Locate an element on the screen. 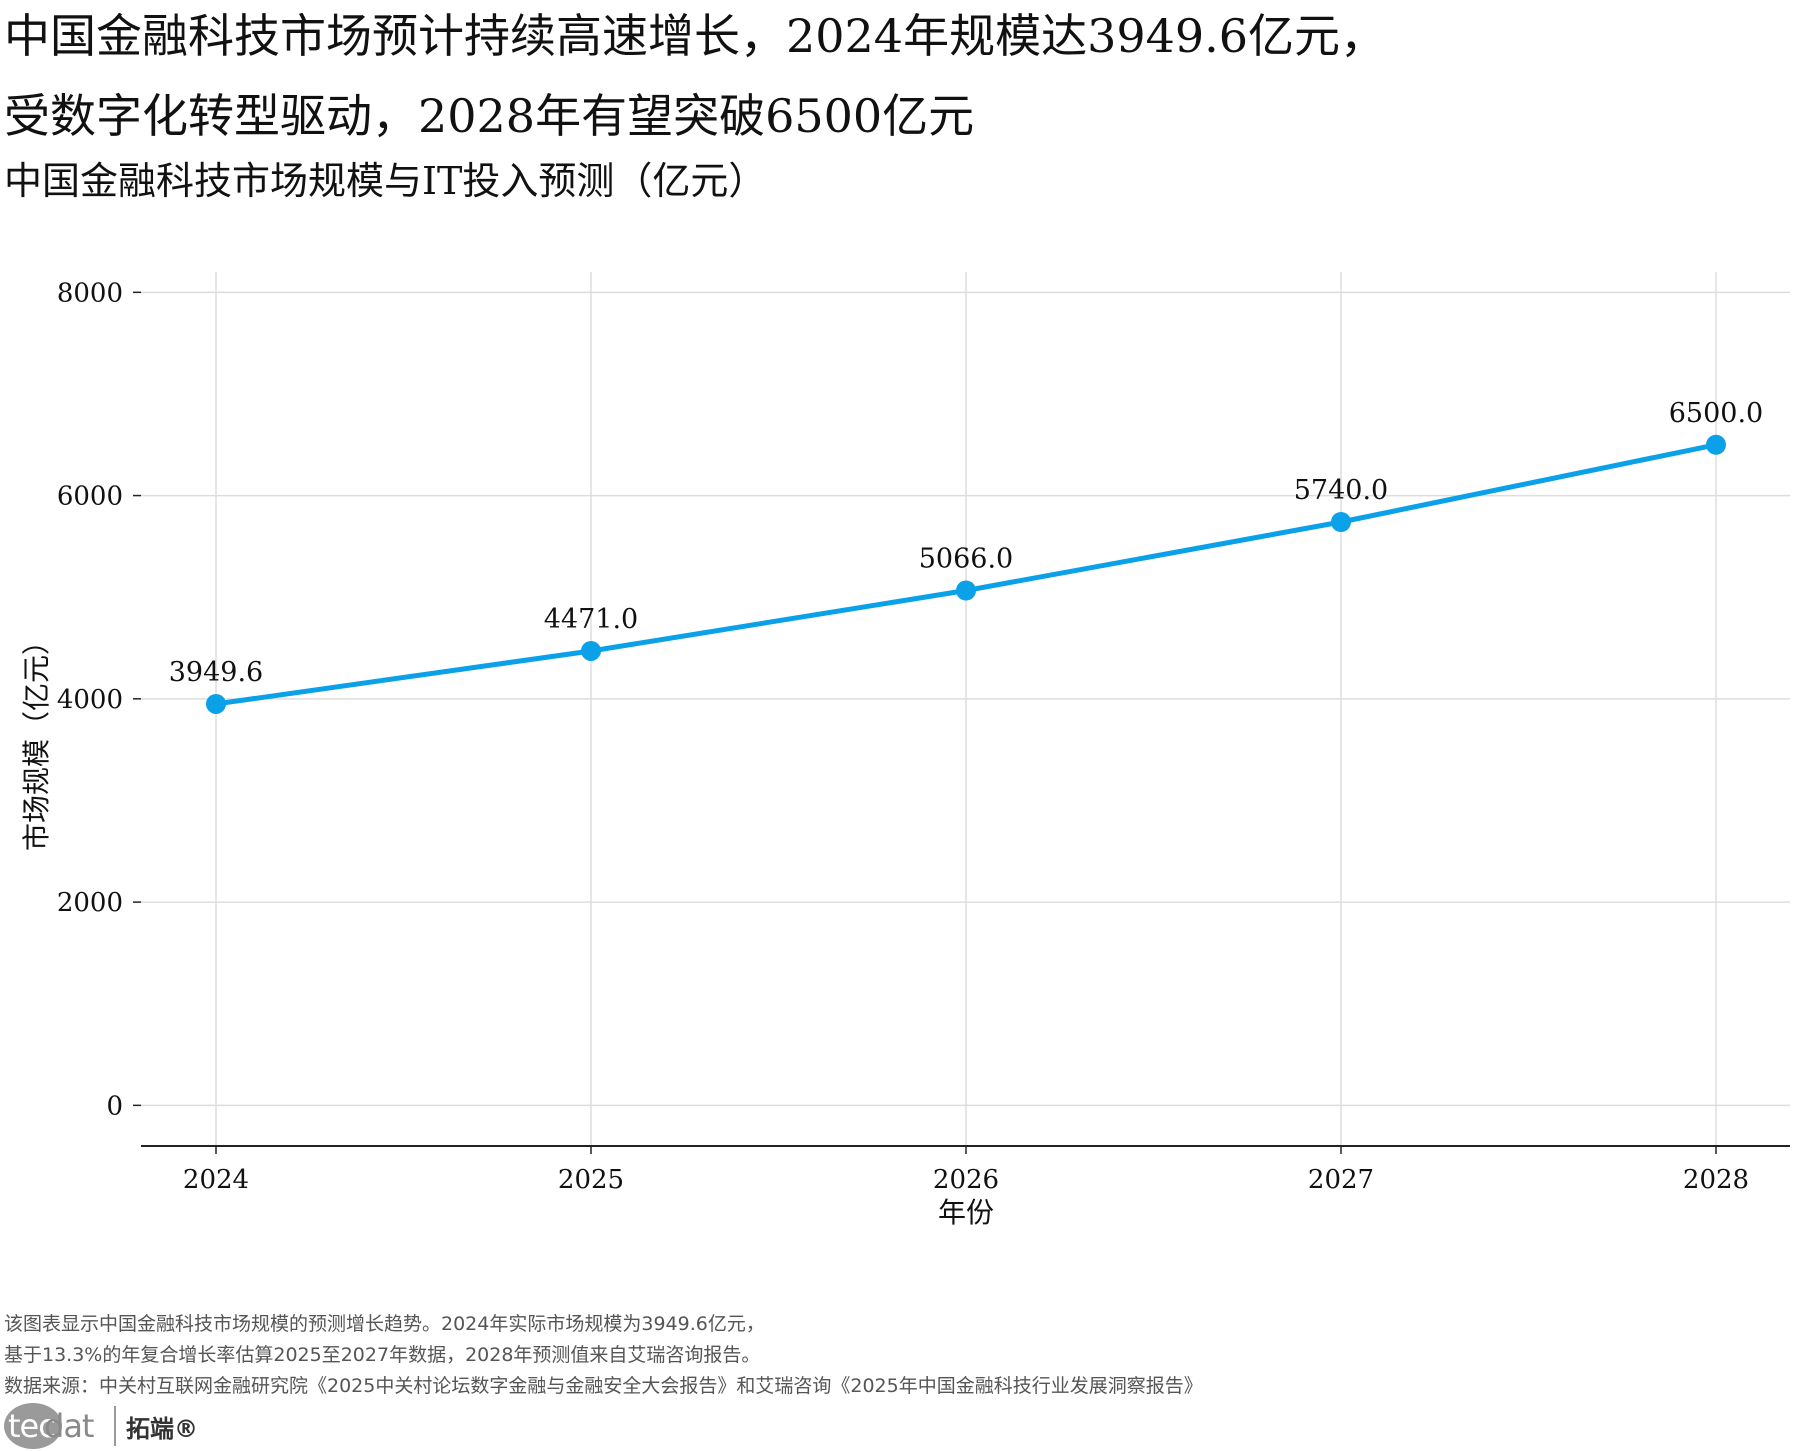 Image resolution: width=1814 pixels, height=1451 pixels. logo-word-main: tec is located at coordinates (32, 1426).